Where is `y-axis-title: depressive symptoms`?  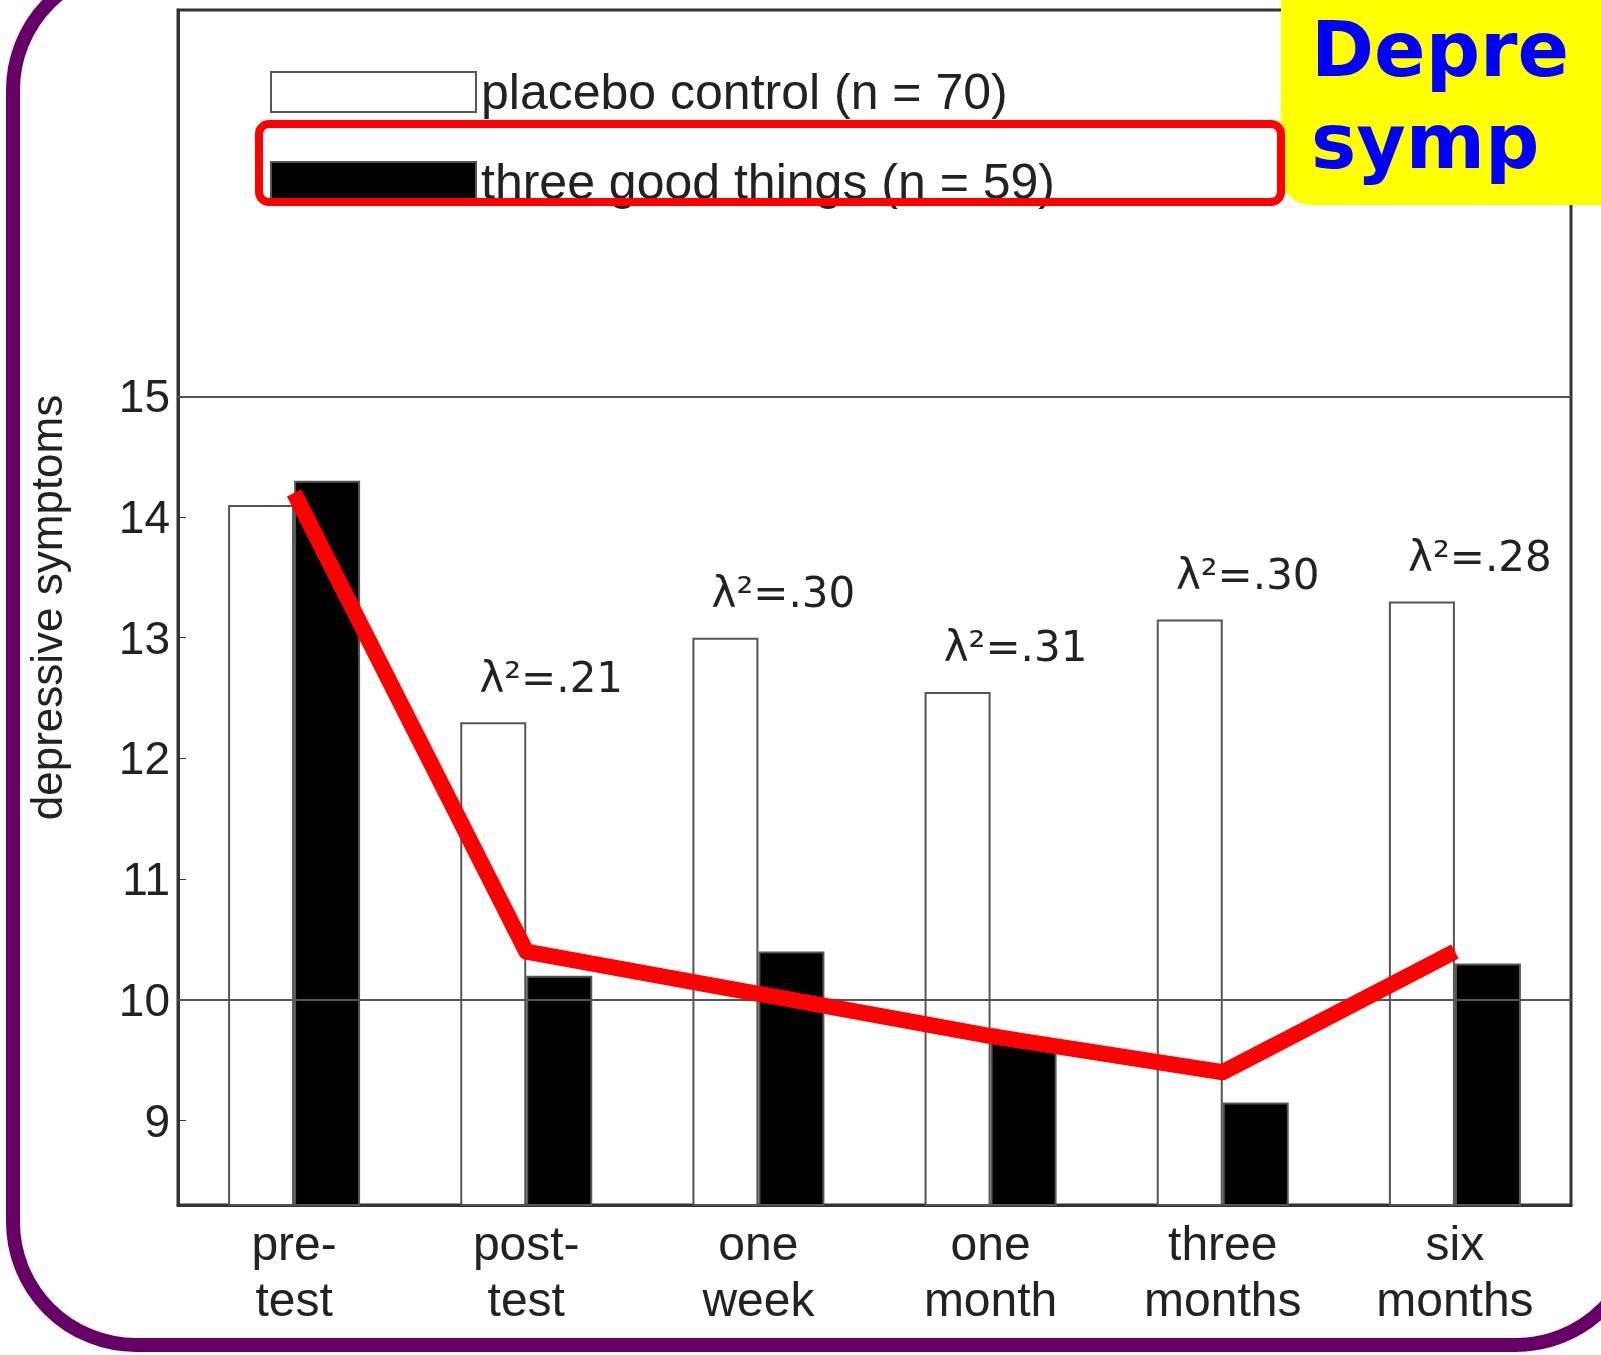 y-axis-title: depressive symptoms is located at coordinates (46, 607).